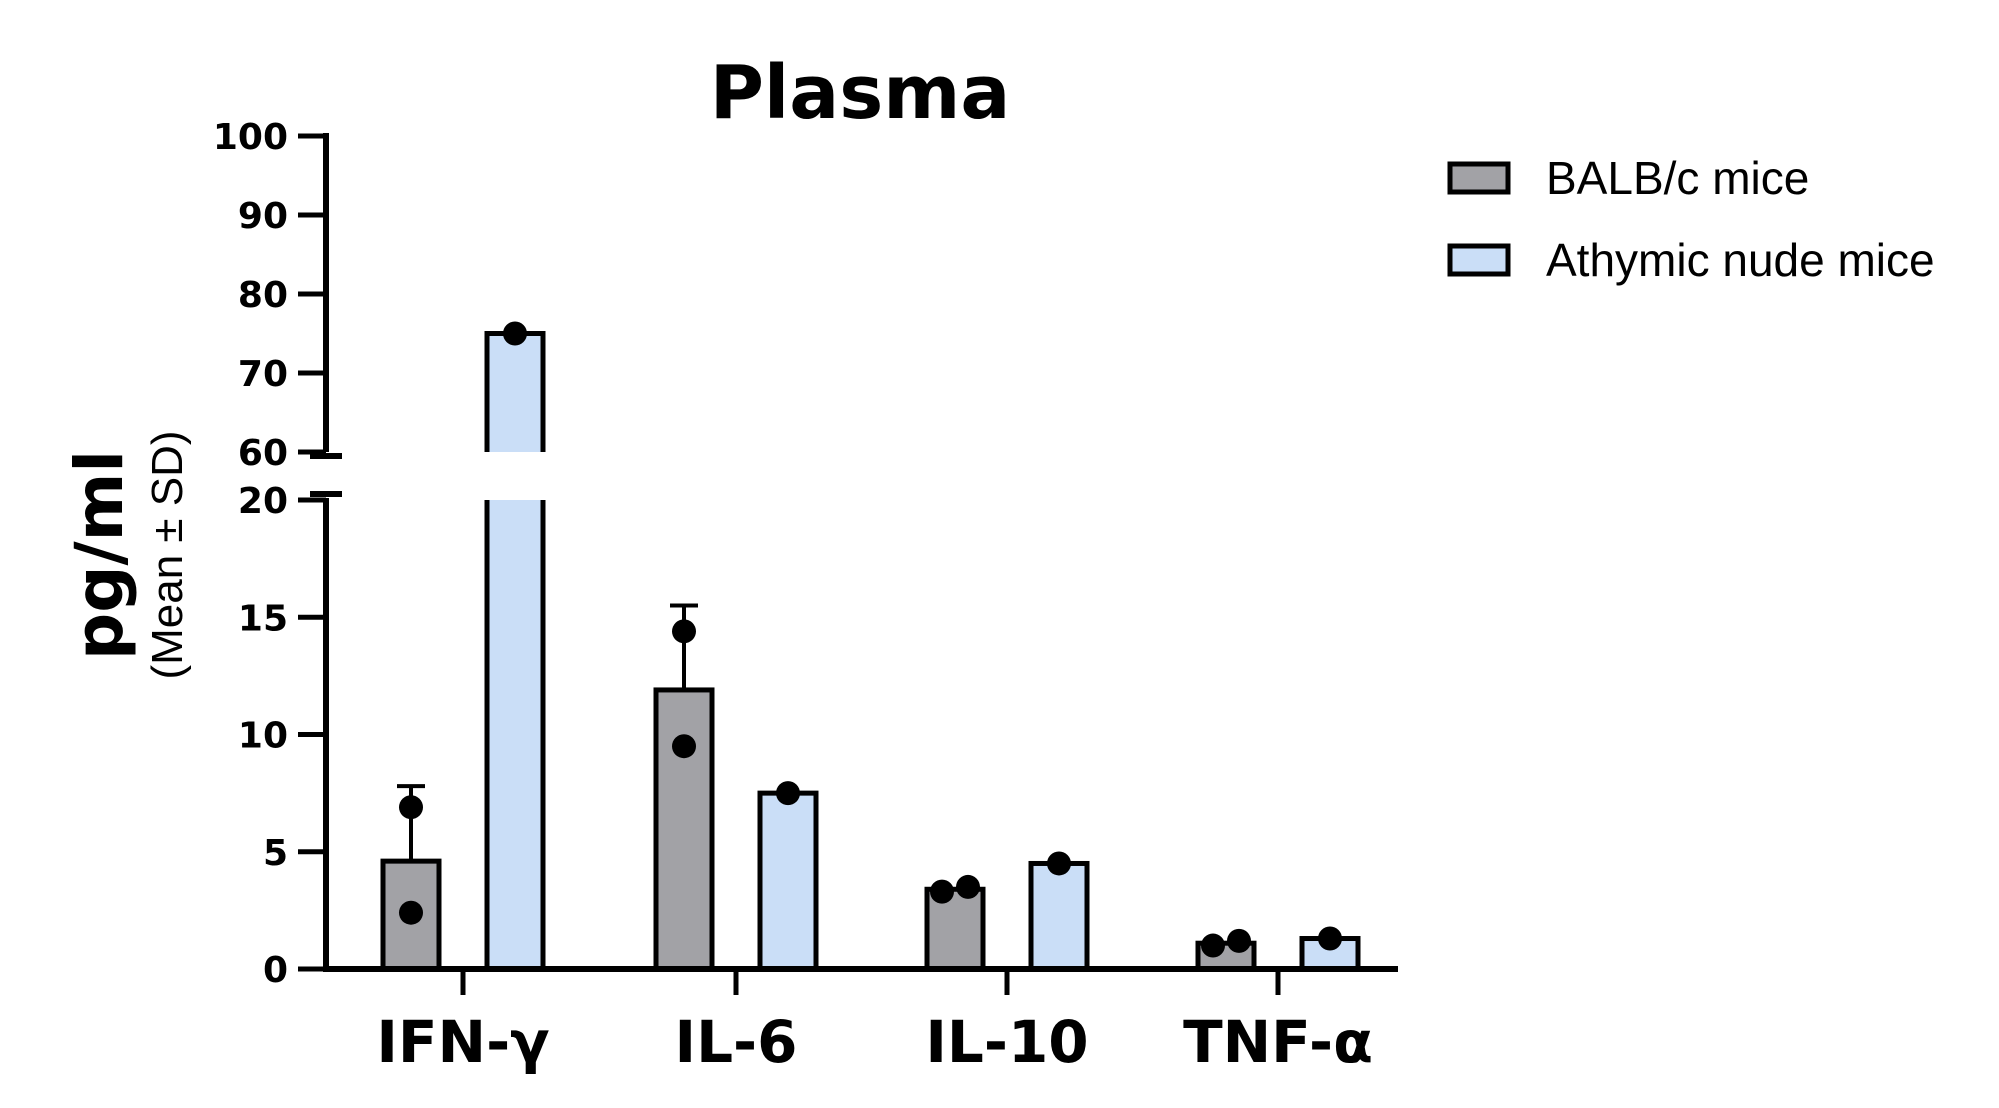  I want to click on x-category-label-2: IL-10, so click(1006, 1042).